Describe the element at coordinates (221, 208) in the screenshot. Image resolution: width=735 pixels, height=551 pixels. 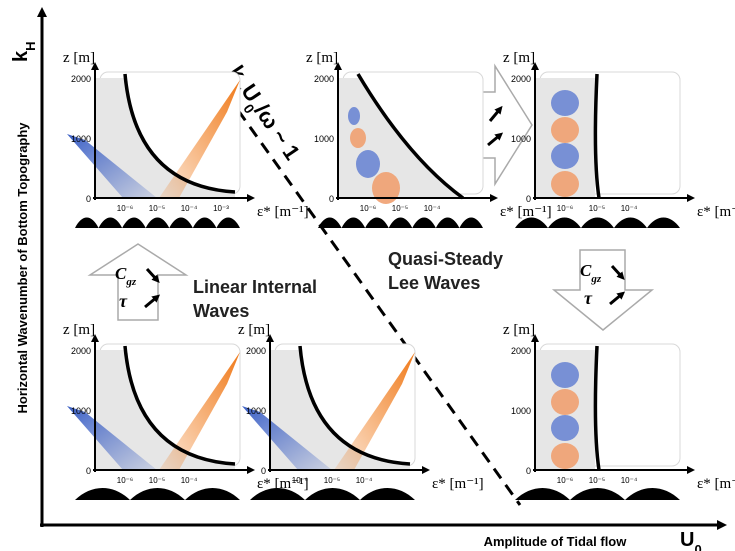
I see `panel-x-tick-label: 10⁻³` at that location.